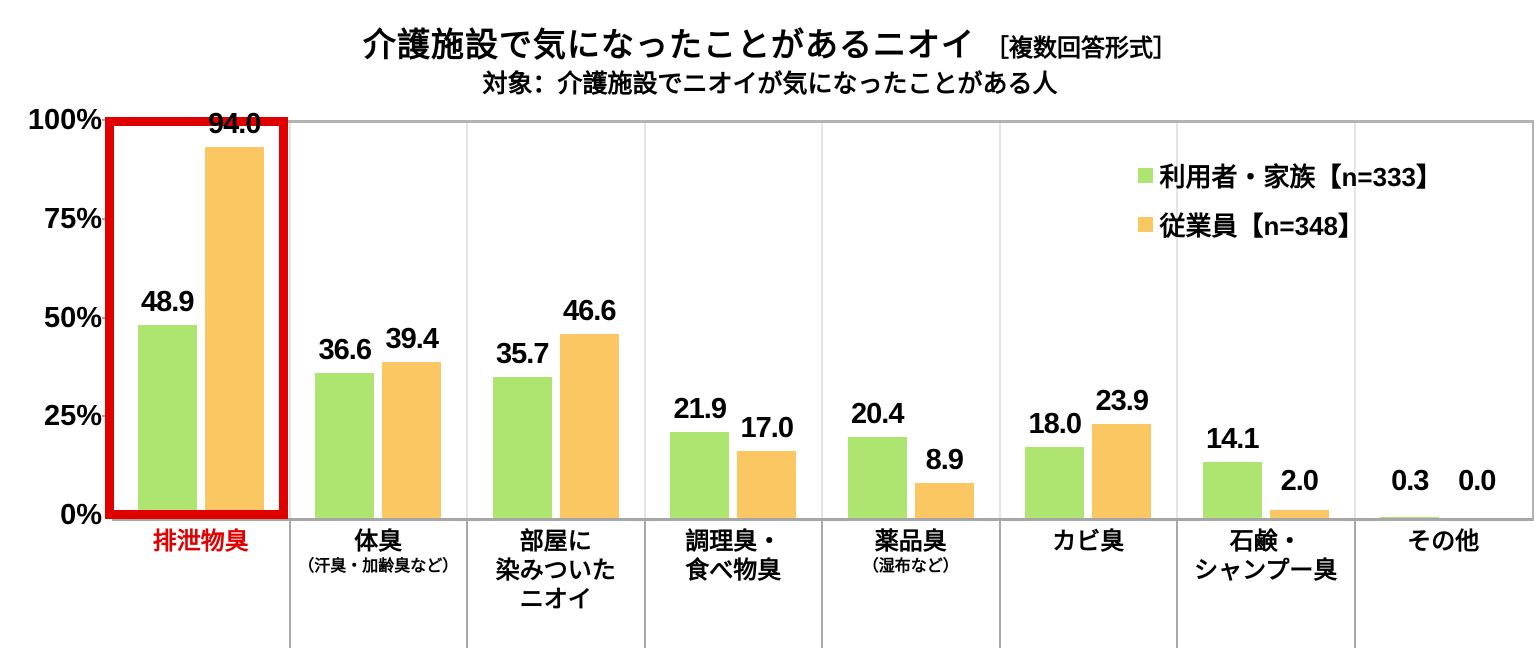 Image resolution: width=1540 pixels, height=650 pixels. I want to click on legend-item-employees: 従業員【n=348】, so click(1289, 224).